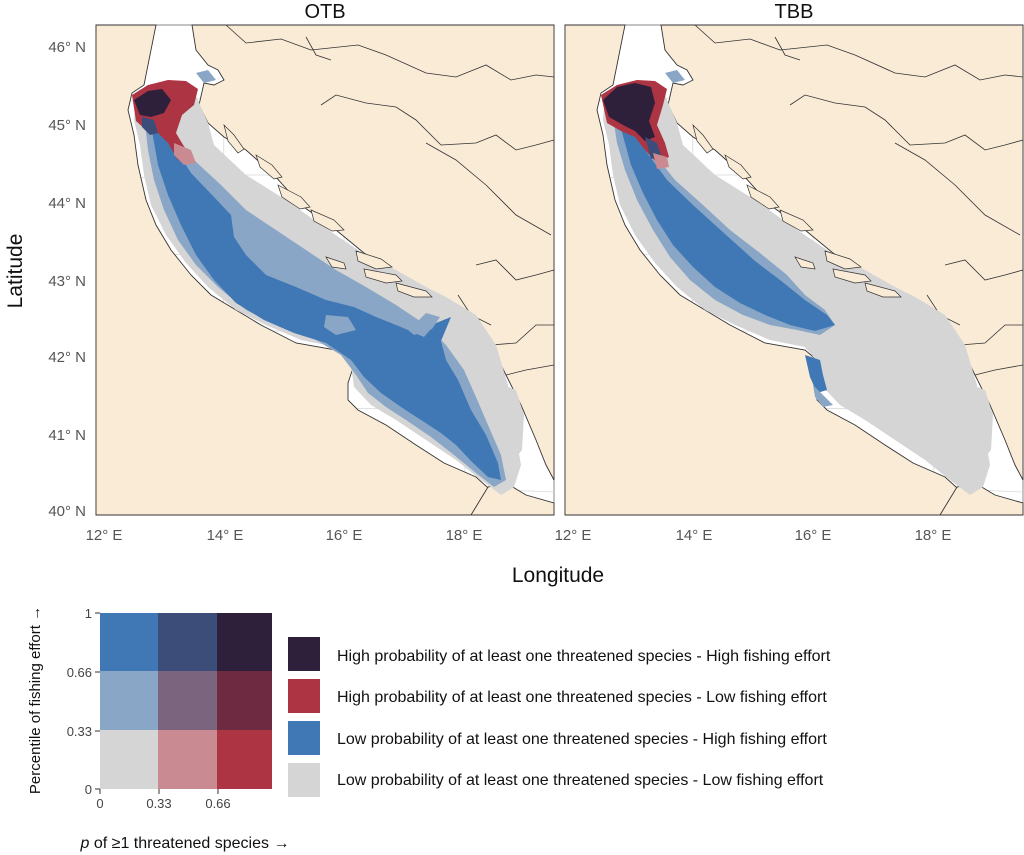 This screenshot has height=855, width=1024. I want to click on key-x-tick-066: 0.66, so click(217, 803).